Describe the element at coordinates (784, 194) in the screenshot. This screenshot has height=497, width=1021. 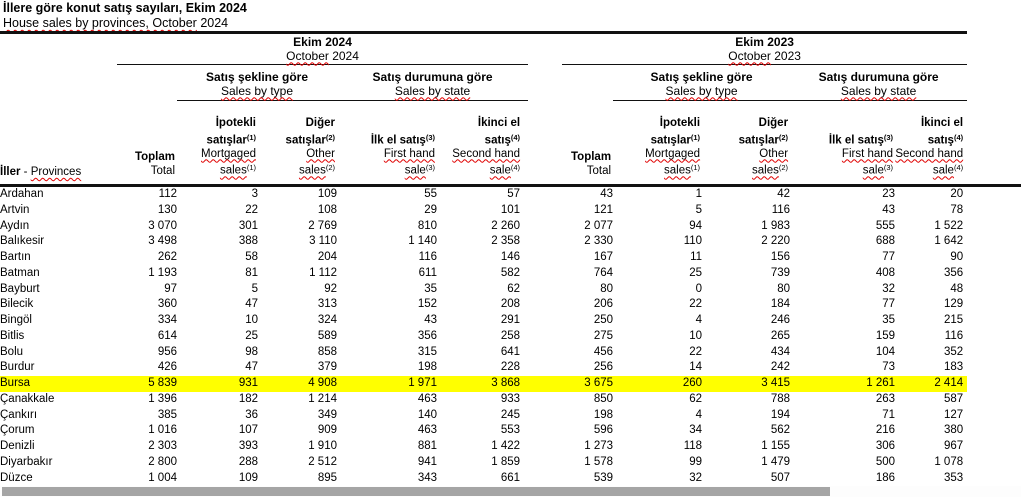
I see `value-cell: 42` at that location.